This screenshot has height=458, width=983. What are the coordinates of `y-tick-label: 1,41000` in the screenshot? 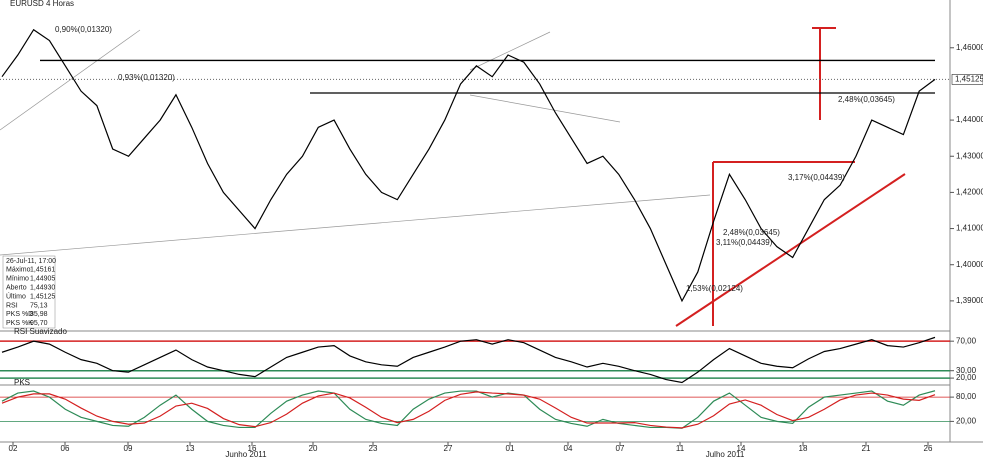 It's located at (969, 228).